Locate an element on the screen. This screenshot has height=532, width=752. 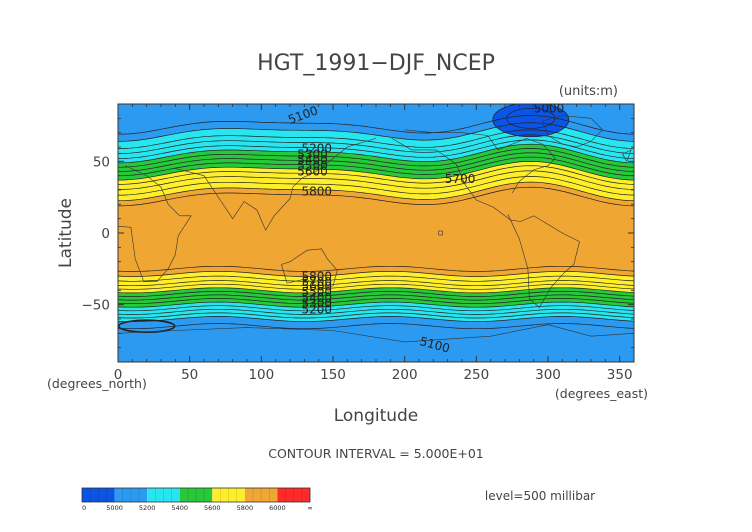
contour-5550-s is located at coordinates (376, 294).